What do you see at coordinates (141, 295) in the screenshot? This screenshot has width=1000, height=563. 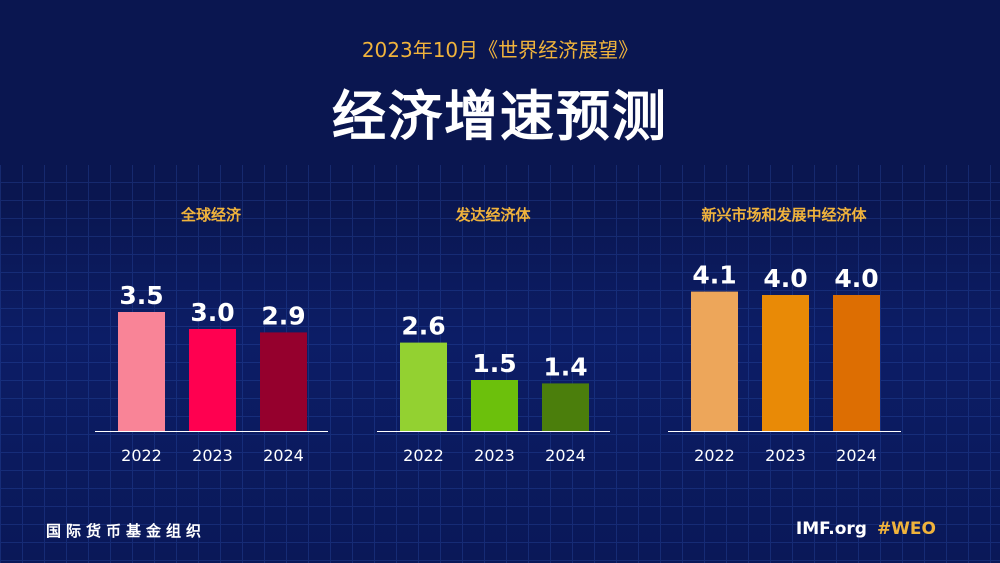 I see `value-label: 3.5` at bounding box center [141, 295].